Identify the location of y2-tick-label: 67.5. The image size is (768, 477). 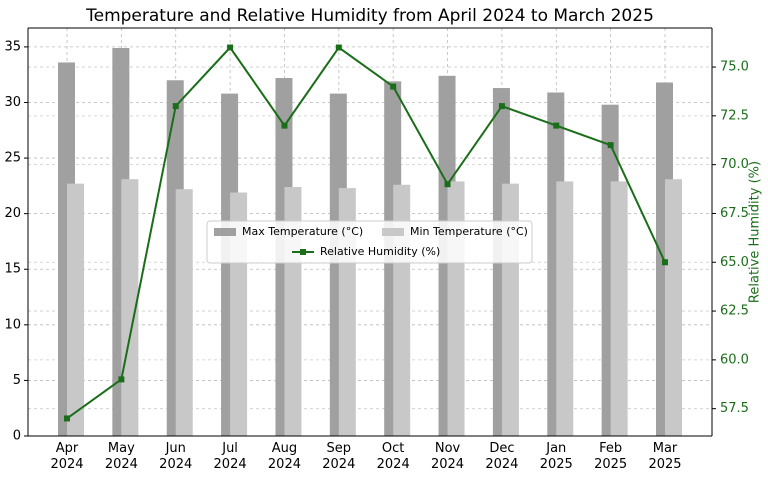
(734, 213).